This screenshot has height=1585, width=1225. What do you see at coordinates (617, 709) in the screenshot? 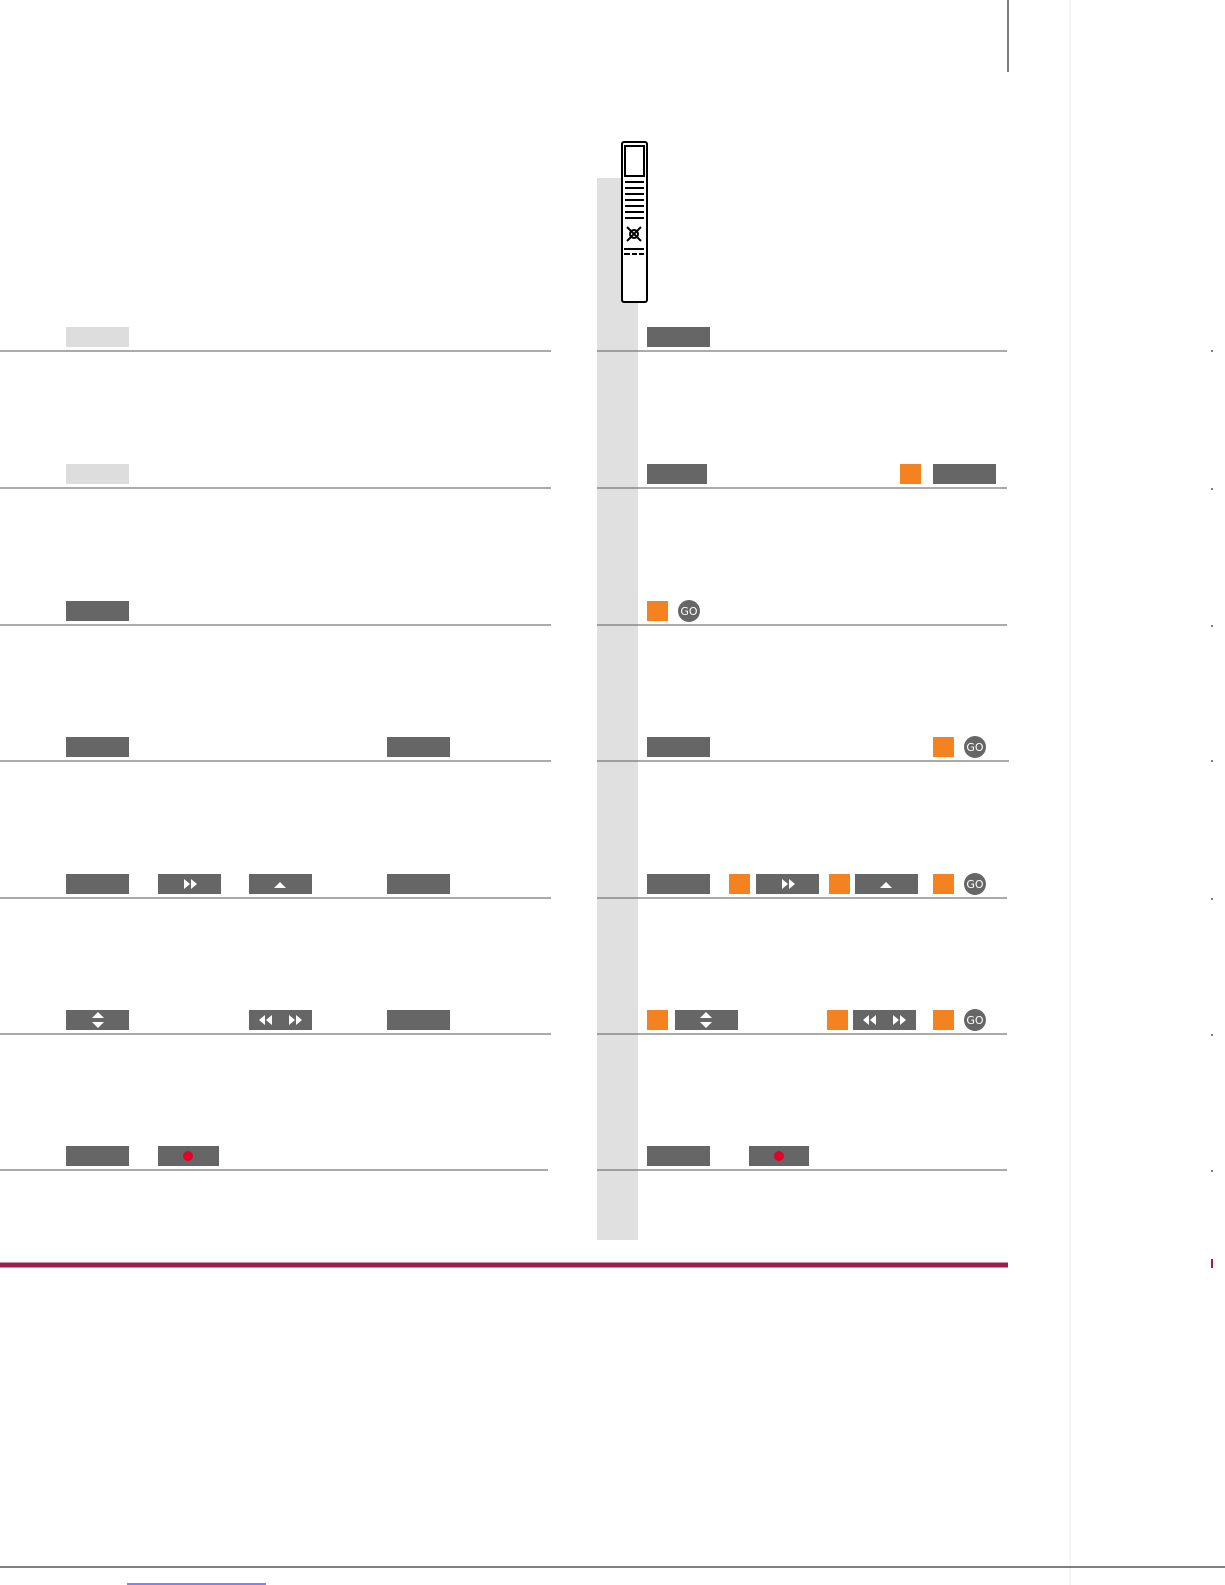
I see `step-column` at bounding box center [617, 709].